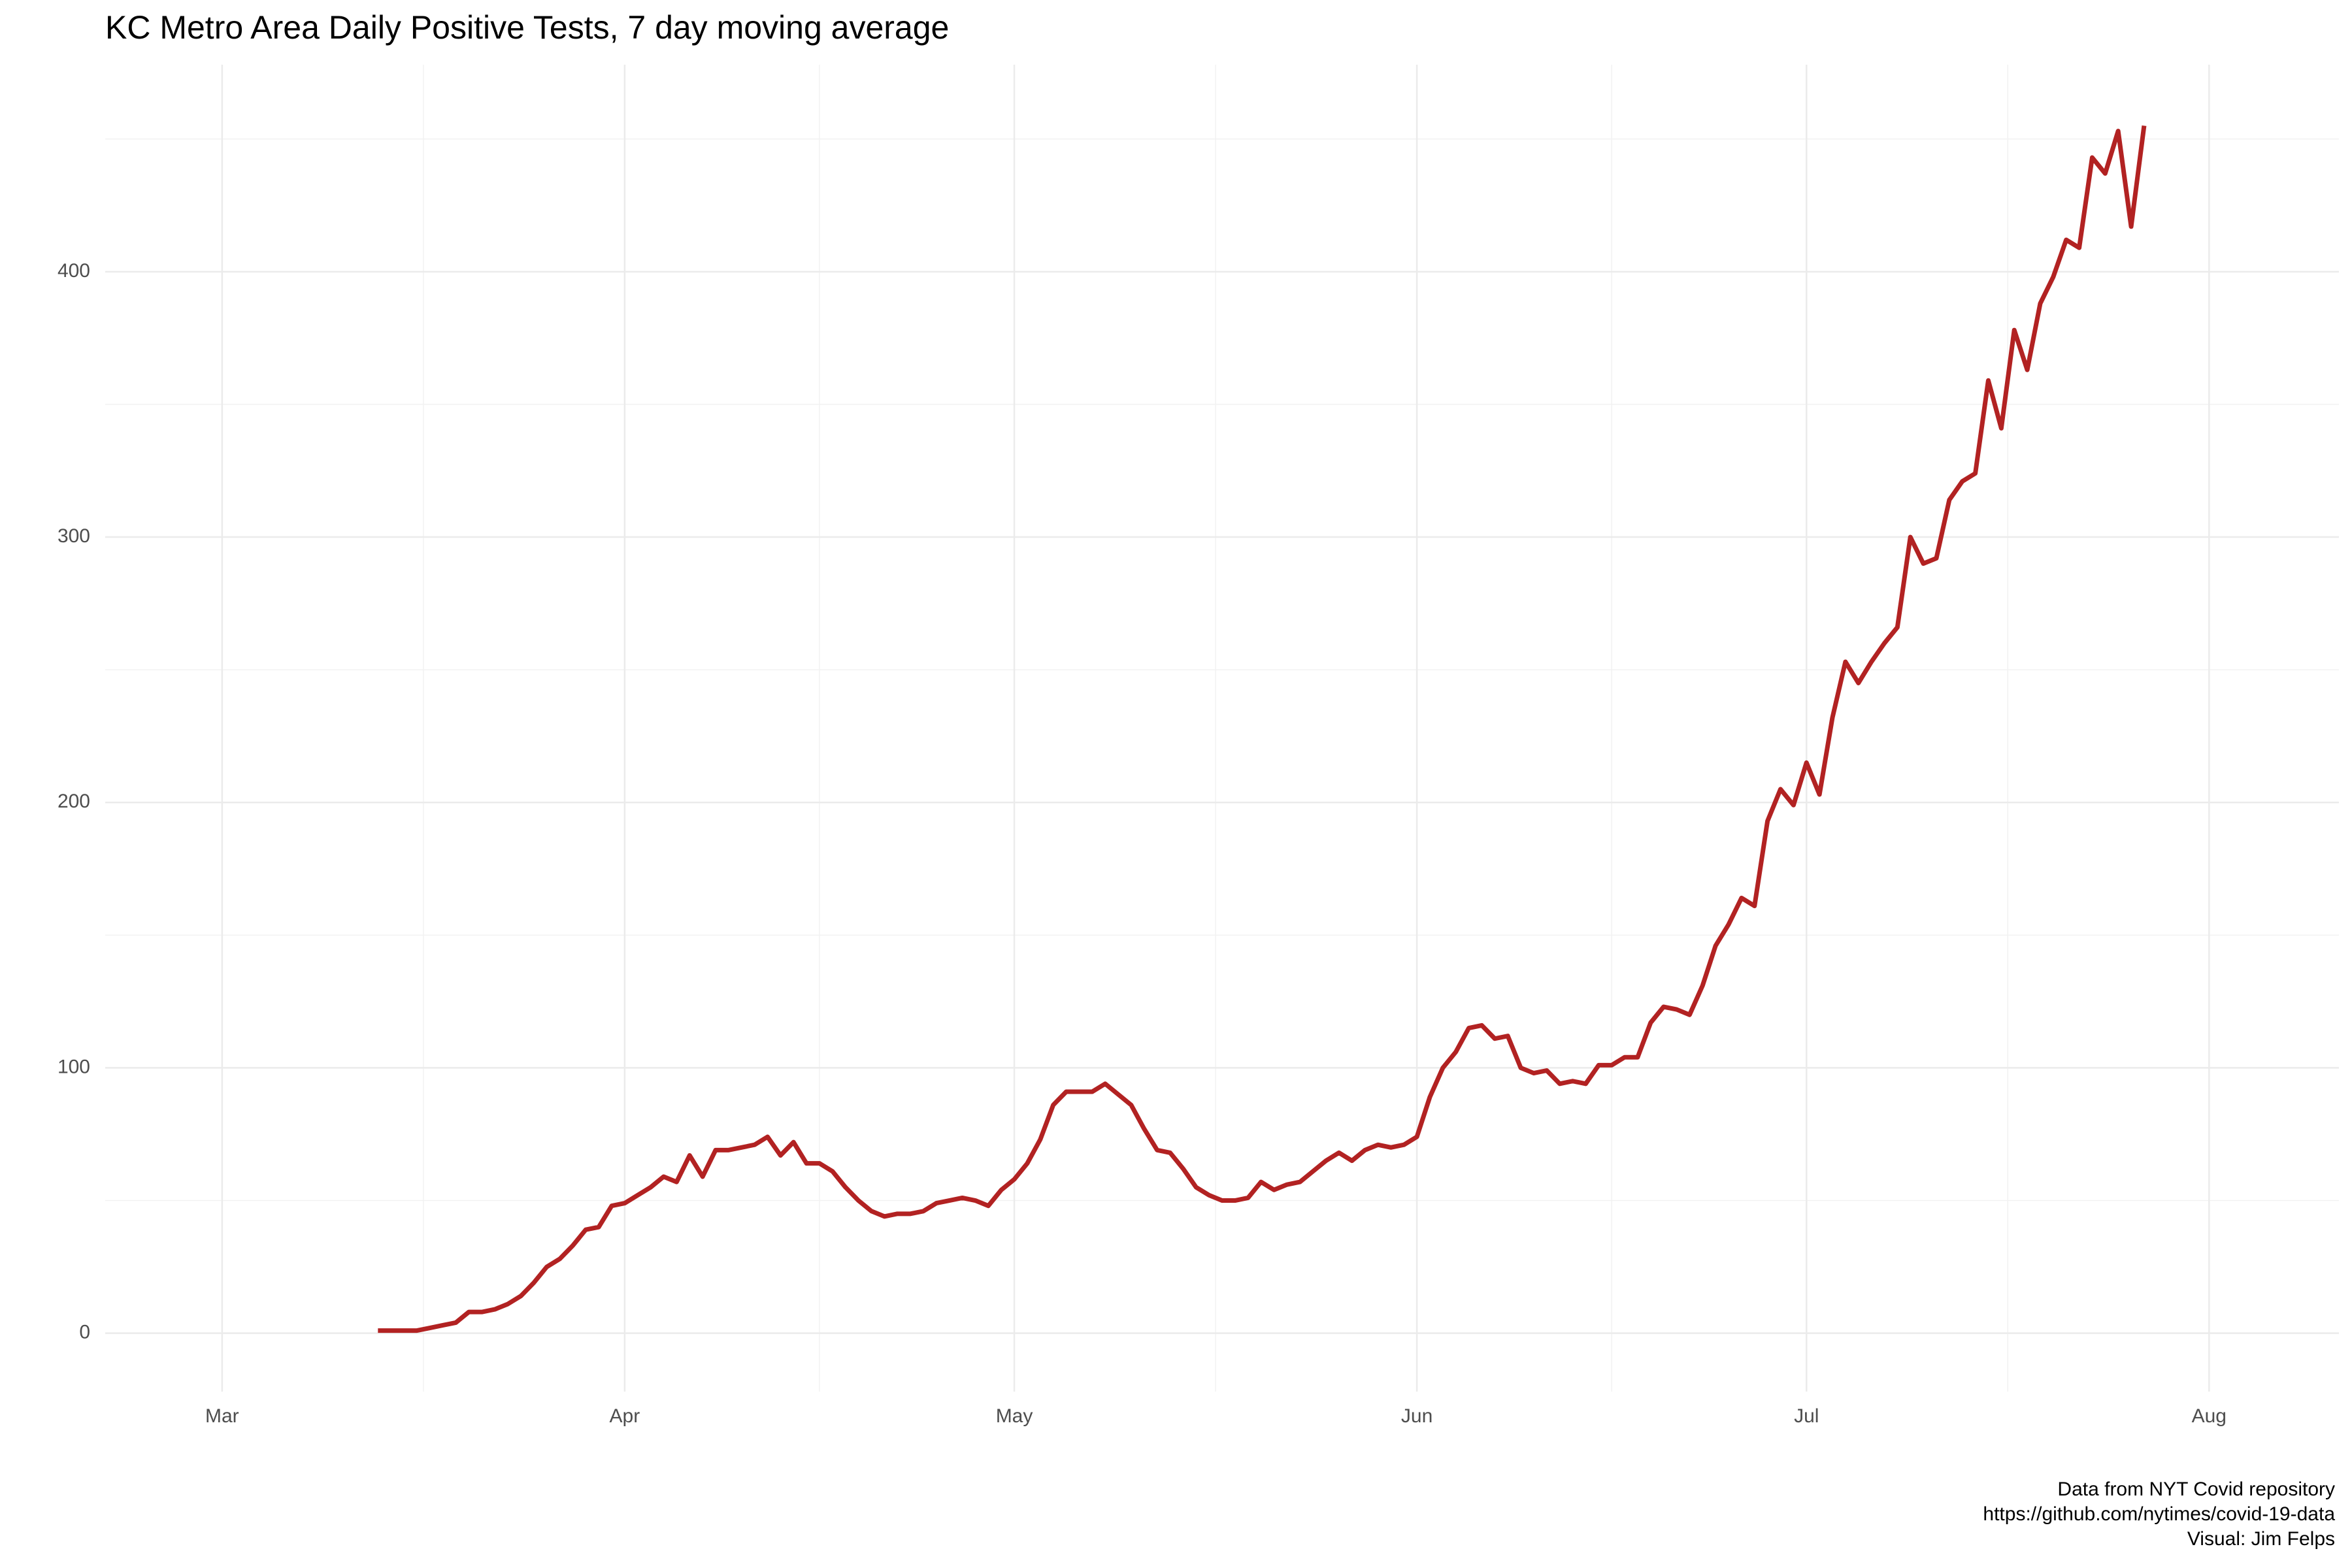 The width and height of the screenshot is (2352, 1568). Describe the element at coordinates (74, 801) in the screenshot. I see `y-tick-label: 200` at that location.